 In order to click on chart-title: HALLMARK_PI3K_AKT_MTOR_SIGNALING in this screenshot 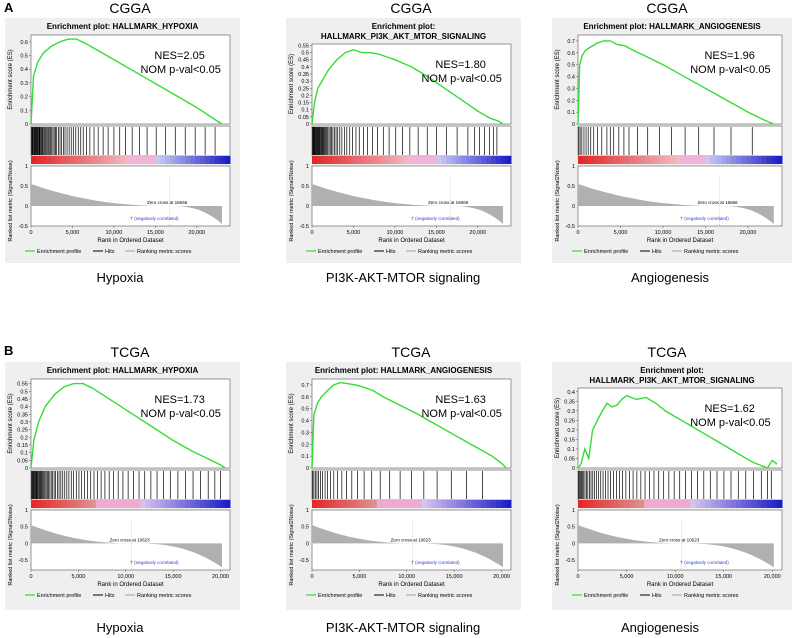, I will do `click(403, 36)`.